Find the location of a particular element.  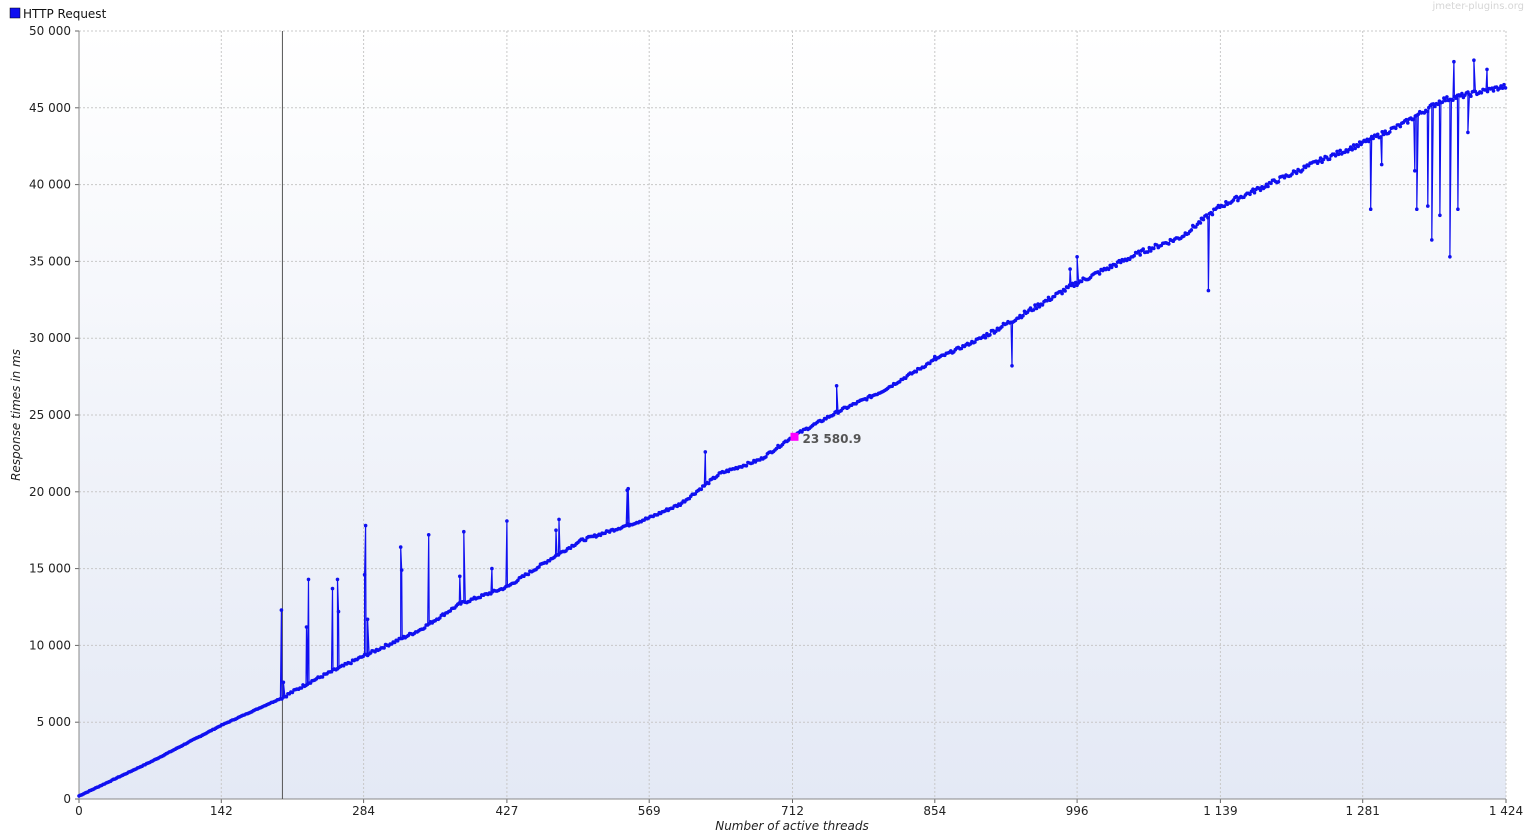

y-tick-label: 5 000 is located at coordinates (54, 722).